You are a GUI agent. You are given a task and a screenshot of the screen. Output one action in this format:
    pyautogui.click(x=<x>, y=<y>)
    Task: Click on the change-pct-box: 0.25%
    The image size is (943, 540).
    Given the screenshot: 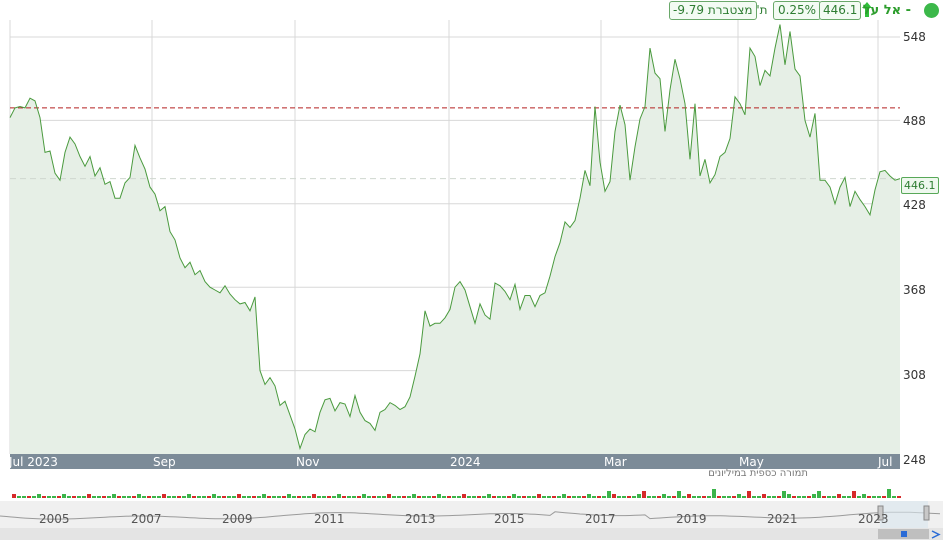 What is the action you would take?
    pyautogui.click(x=797, y=10)
    